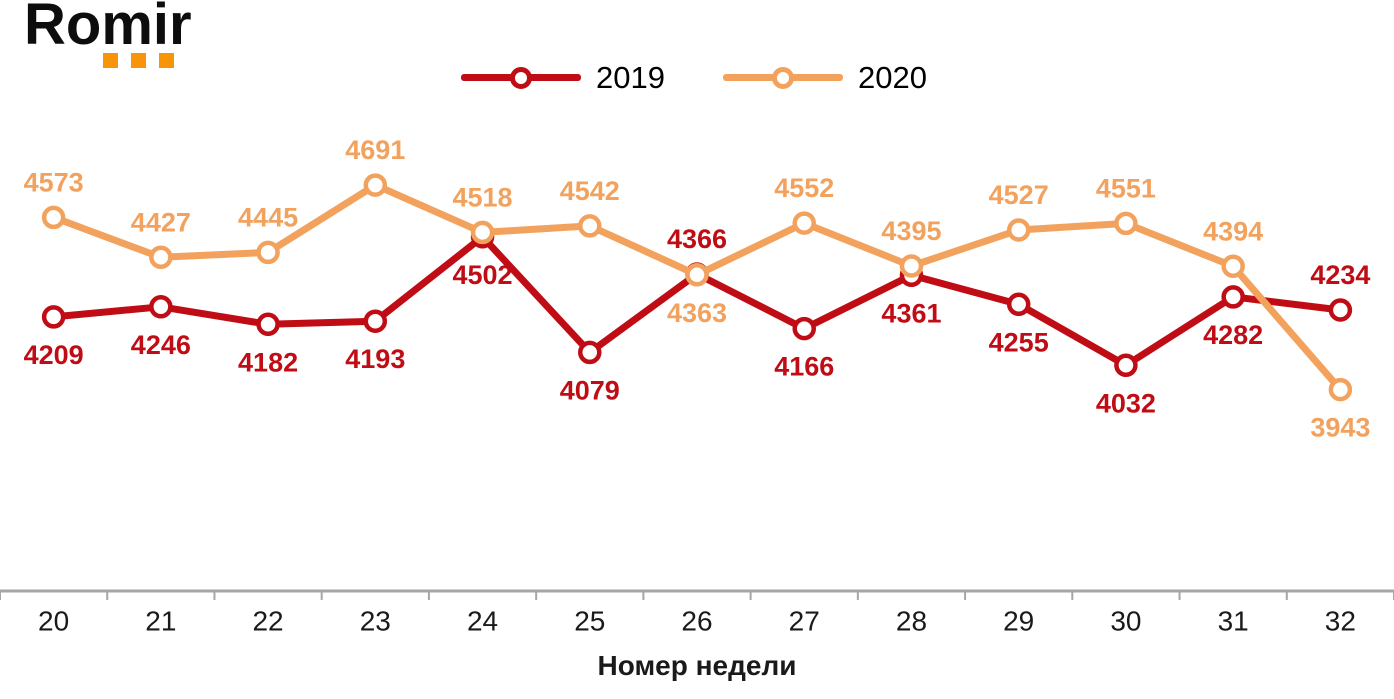 This screenshot has height=699, width=1394. What do you see at coordinates (160, 621) in the screenshot?
I see `x-axis-tick-label: 21` at bounding box center [160, 621].